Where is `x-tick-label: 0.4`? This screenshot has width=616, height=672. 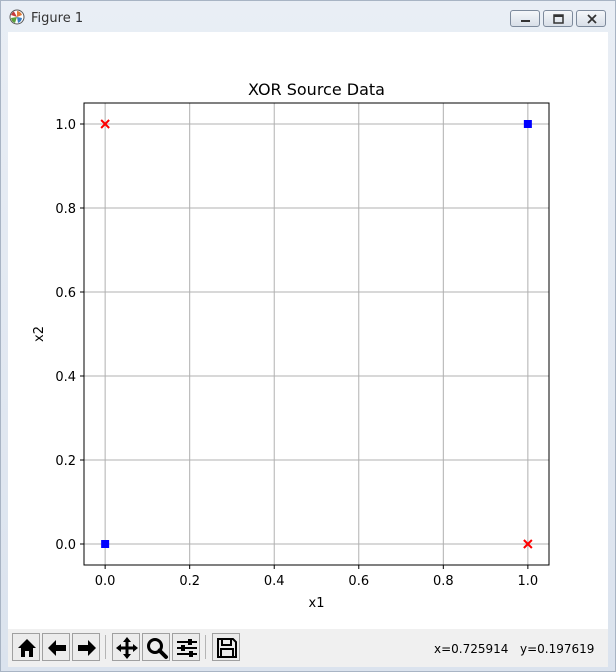 x-tick-label: 0.4 is located at coordinates (274, 581).